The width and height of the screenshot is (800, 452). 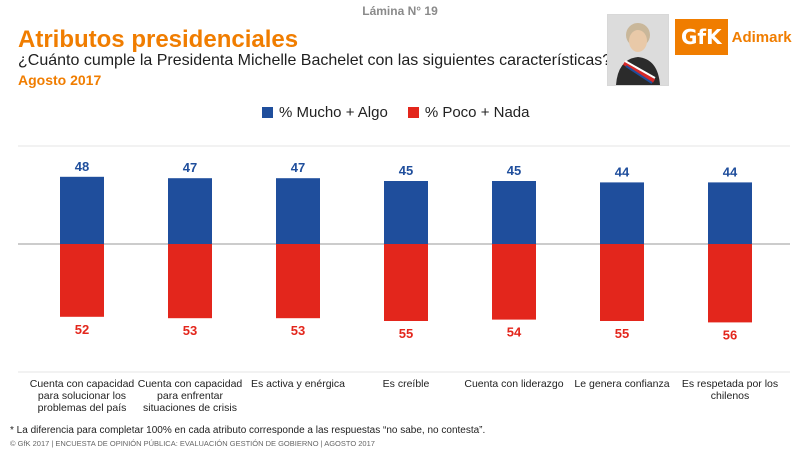 I want to click on data-label-poco-nada: 52, so click(x=82, y=329).